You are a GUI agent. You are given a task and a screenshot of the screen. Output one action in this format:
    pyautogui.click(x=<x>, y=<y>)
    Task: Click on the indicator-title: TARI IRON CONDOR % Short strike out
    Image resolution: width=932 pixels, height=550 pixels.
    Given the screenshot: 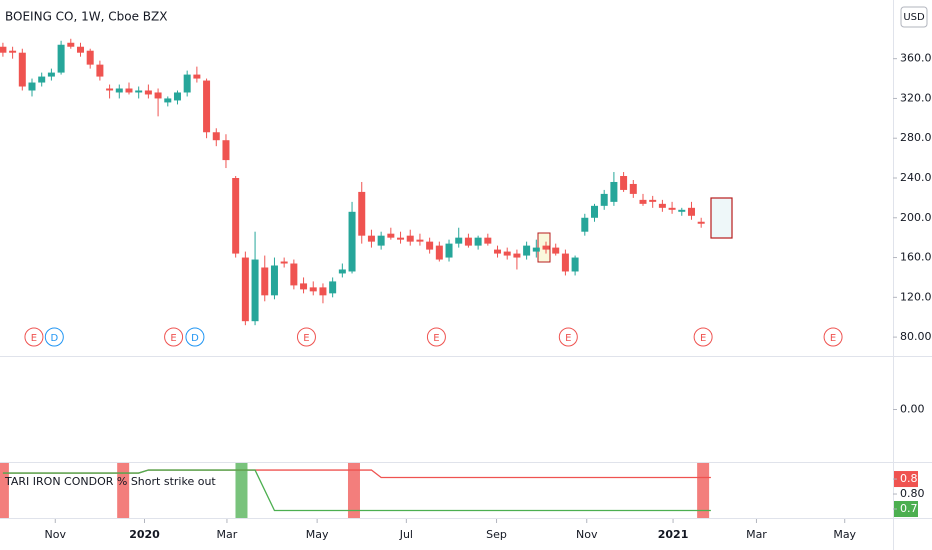 What is the action you would take?
    pyautogui.click(x=110, y=481)
    